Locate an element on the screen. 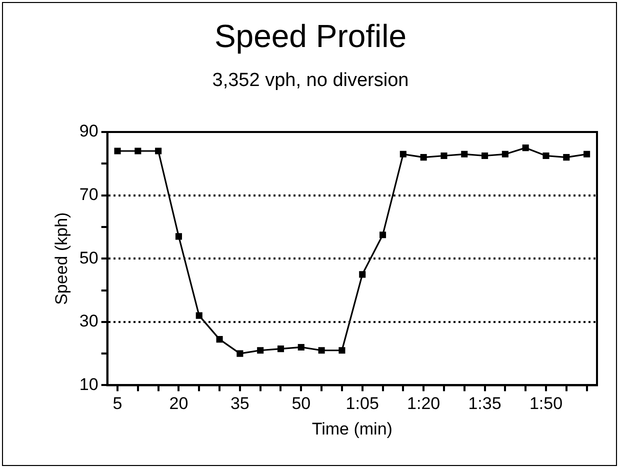  x-tick-label: 5 is located at coordinates (117, 404).